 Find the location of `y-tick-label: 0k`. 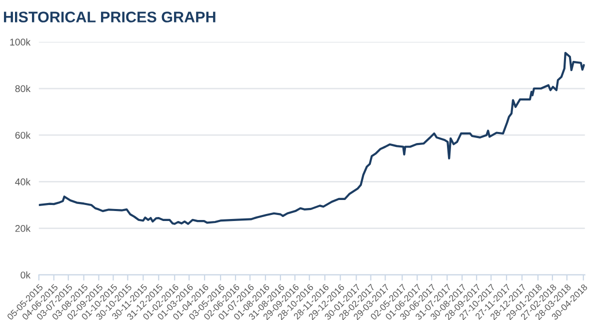

y-tick-label: 0k is located at coordinates (25, 274).